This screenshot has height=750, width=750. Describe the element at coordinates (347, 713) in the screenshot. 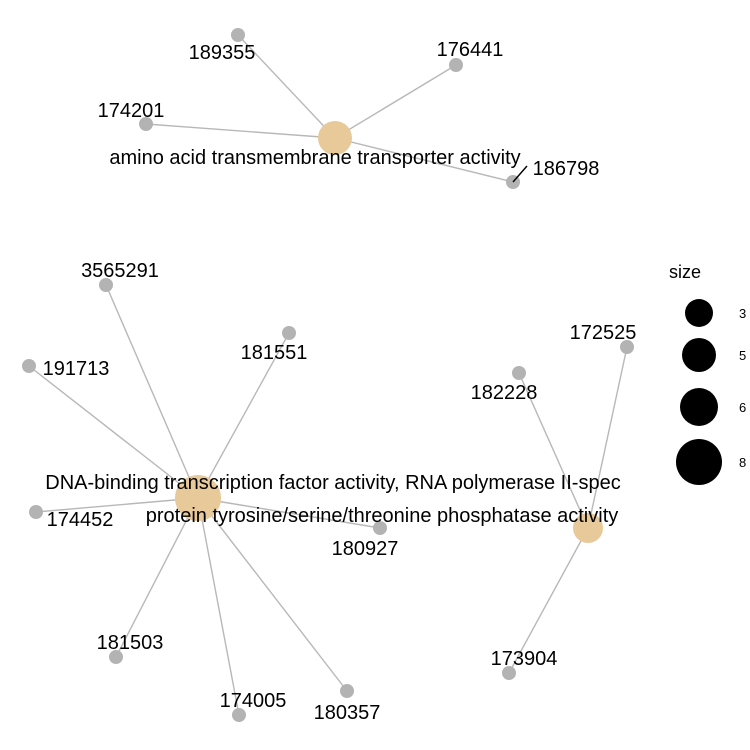

I see `gene-label-180357: 180357` at that location.